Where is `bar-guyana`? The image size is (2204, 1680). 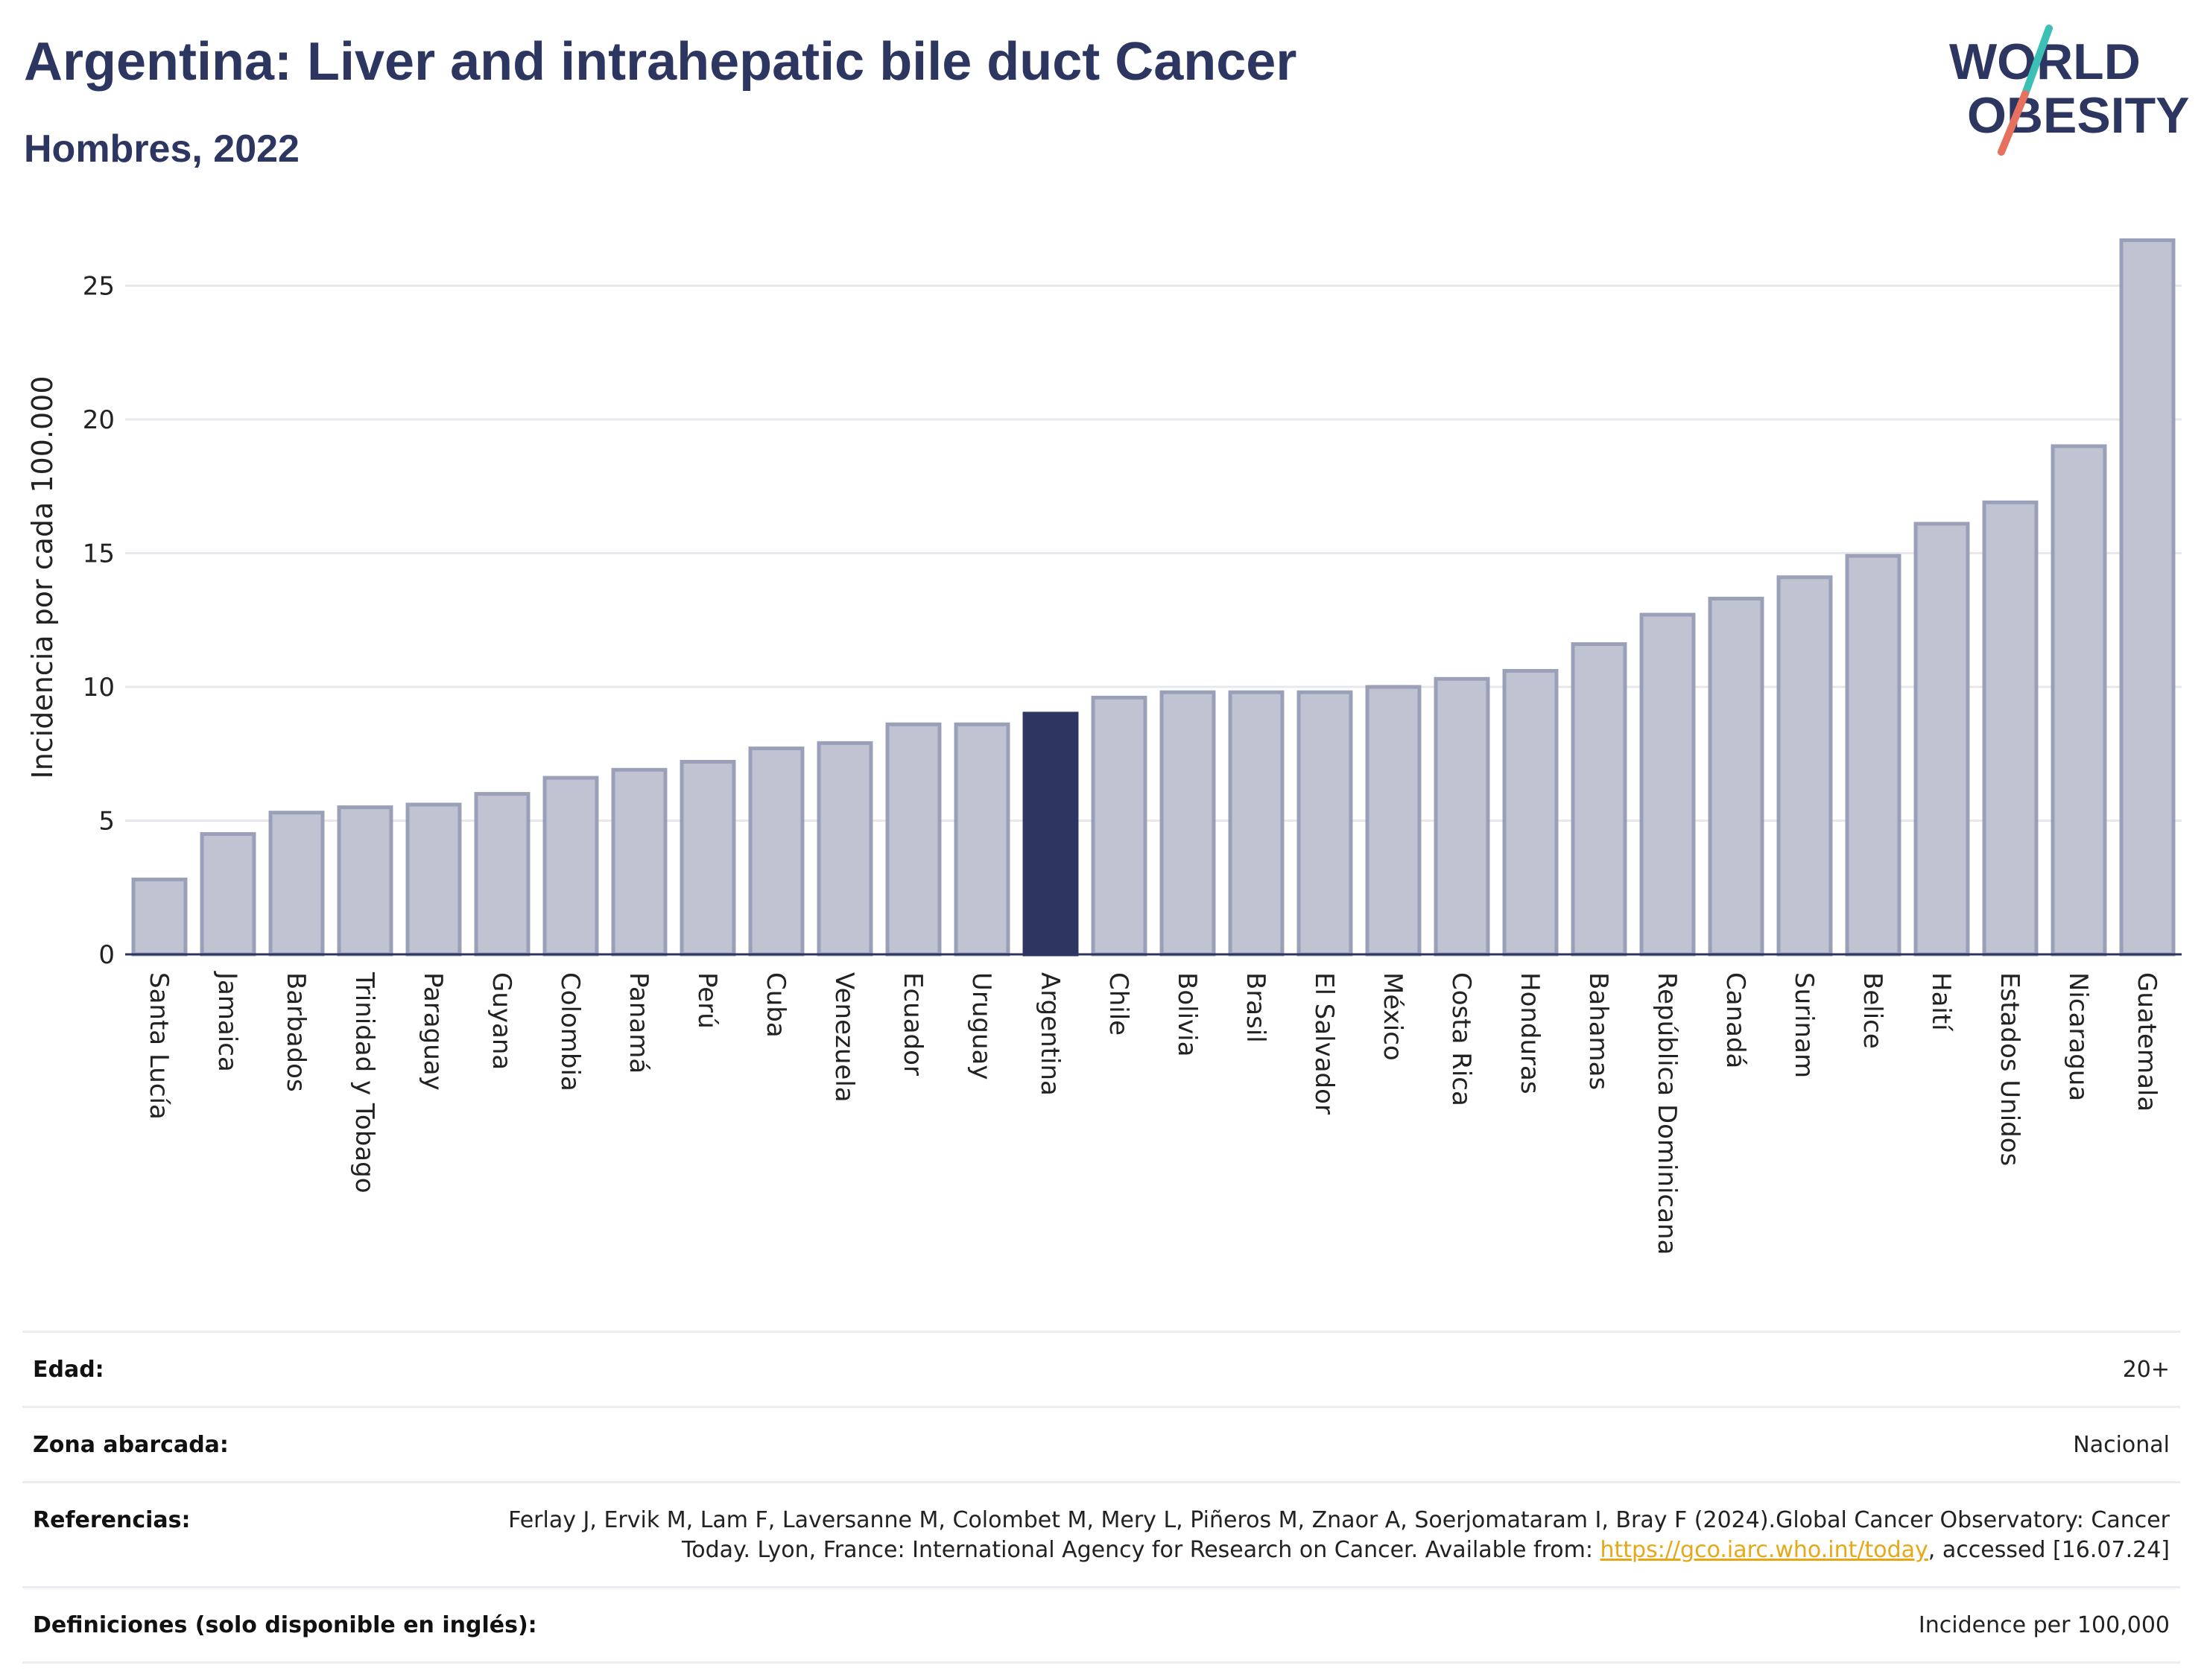 bar-guyana is located at coordinates (502, 874).